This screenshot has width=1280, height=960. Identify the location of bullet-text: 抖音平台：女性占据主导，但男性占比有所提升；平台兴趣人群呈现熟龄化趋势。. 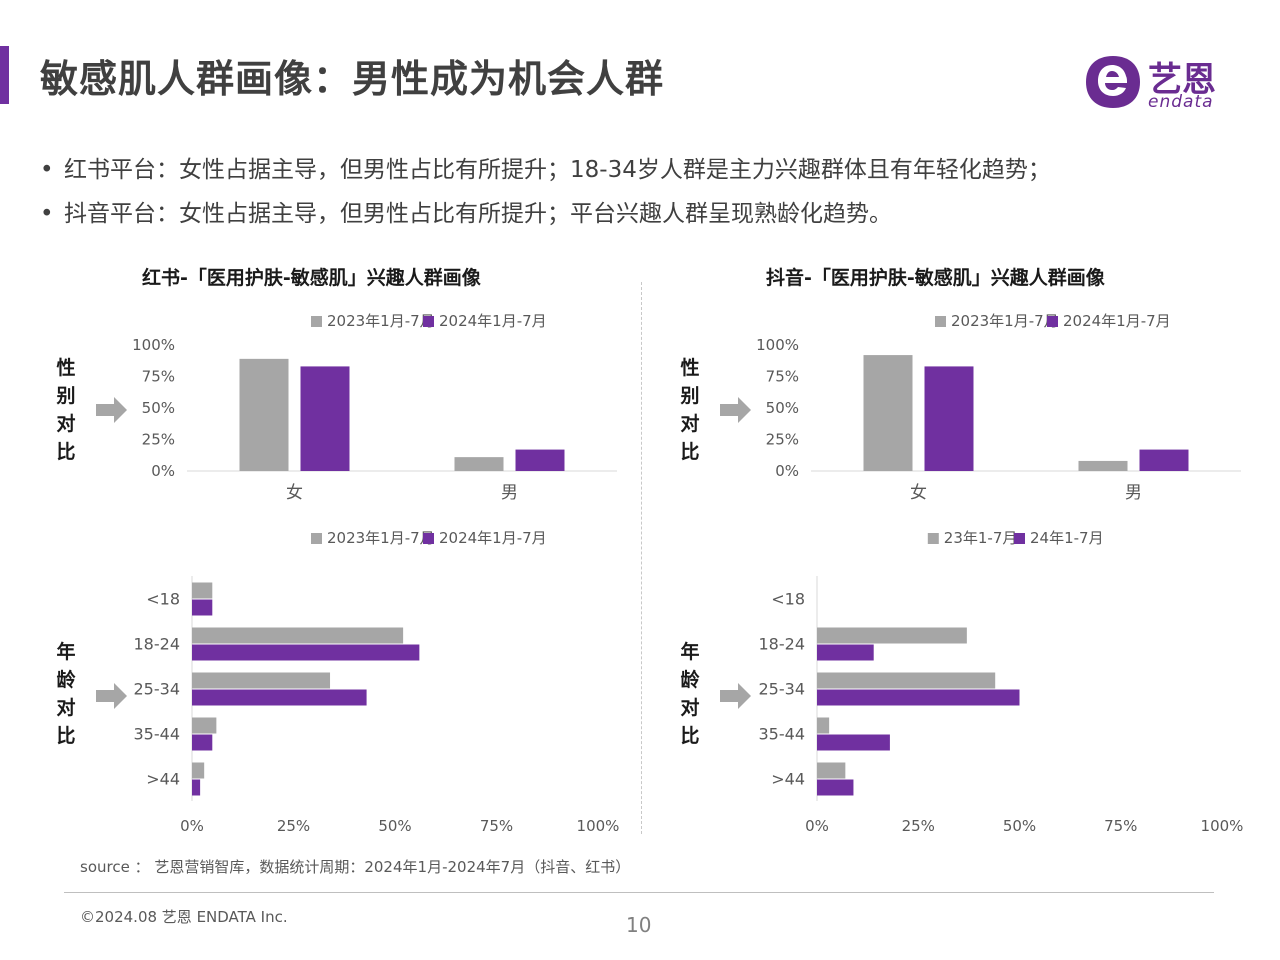
(478, 214).